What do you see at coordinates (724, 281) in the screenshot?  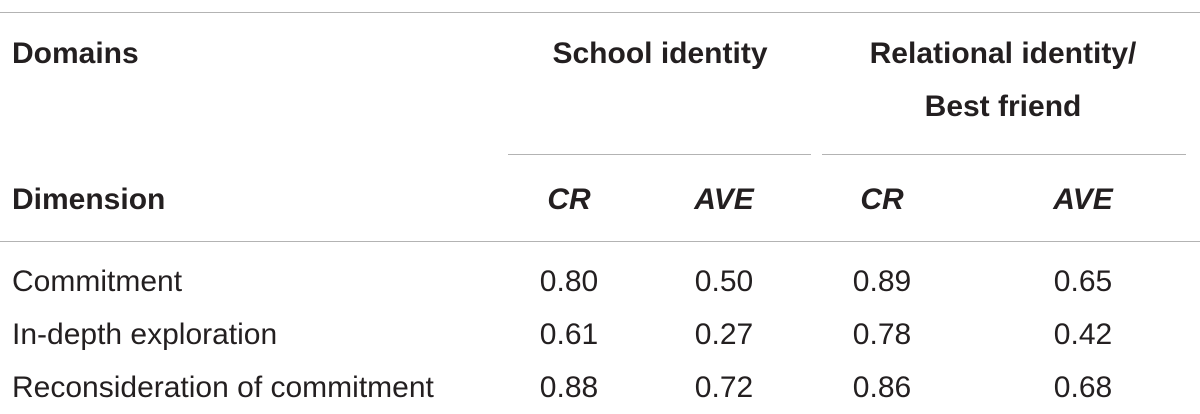 I see `table-cell: 0.50` at bounding box center [724, 281].